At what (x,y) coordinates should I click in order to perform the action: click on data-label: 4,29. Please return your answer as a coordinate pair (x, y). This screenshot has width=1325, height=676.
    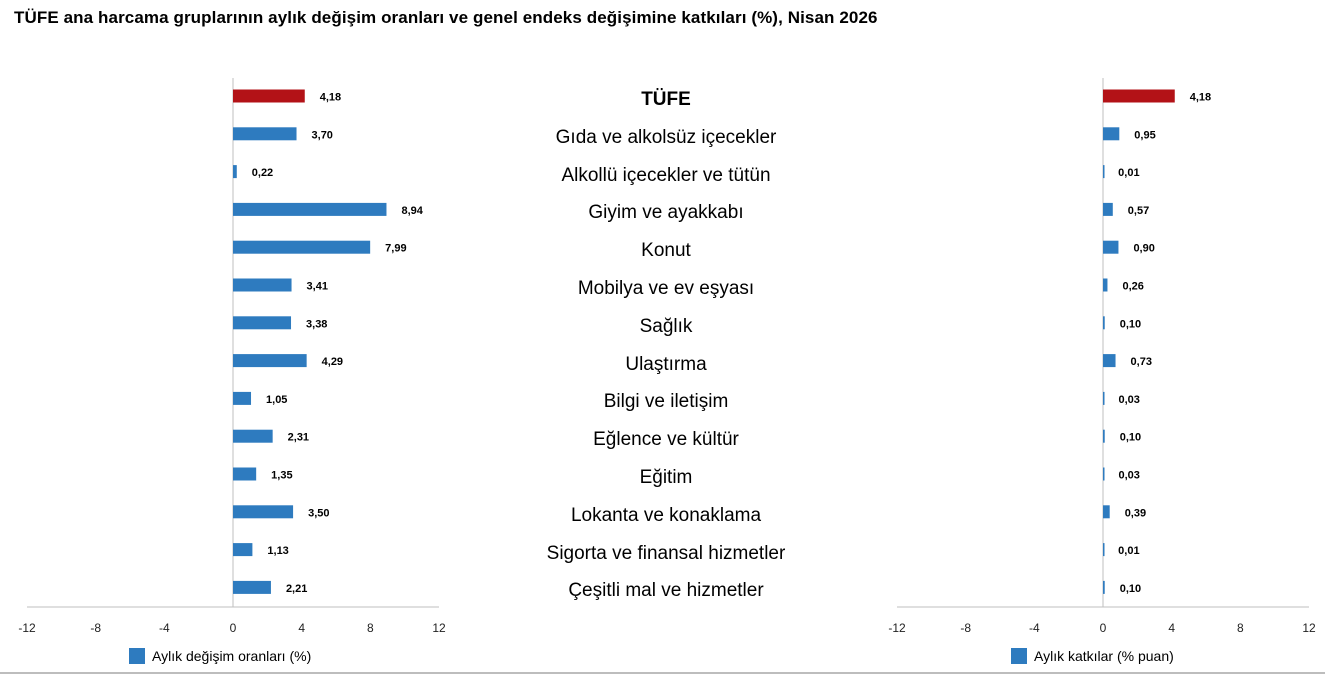
    Looking at the image, I should click on (332, 362).